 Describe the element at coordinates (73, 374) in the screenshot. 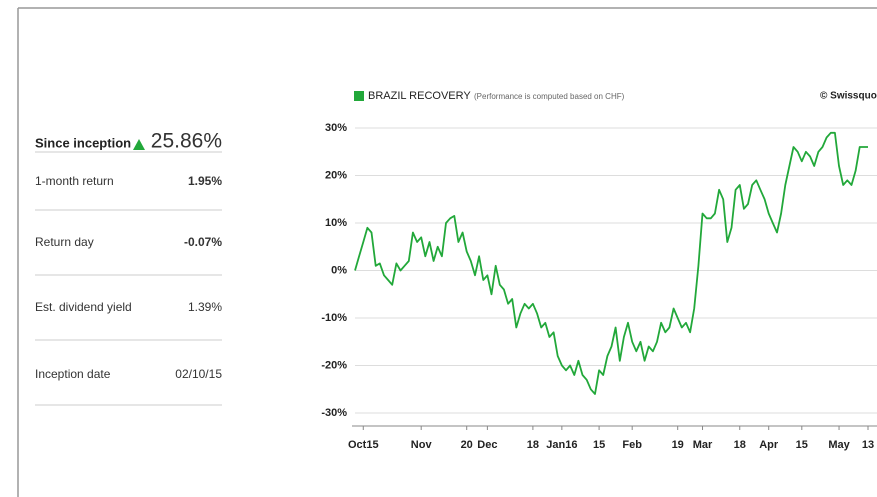

I see `stat-label: Inception date` at that location.